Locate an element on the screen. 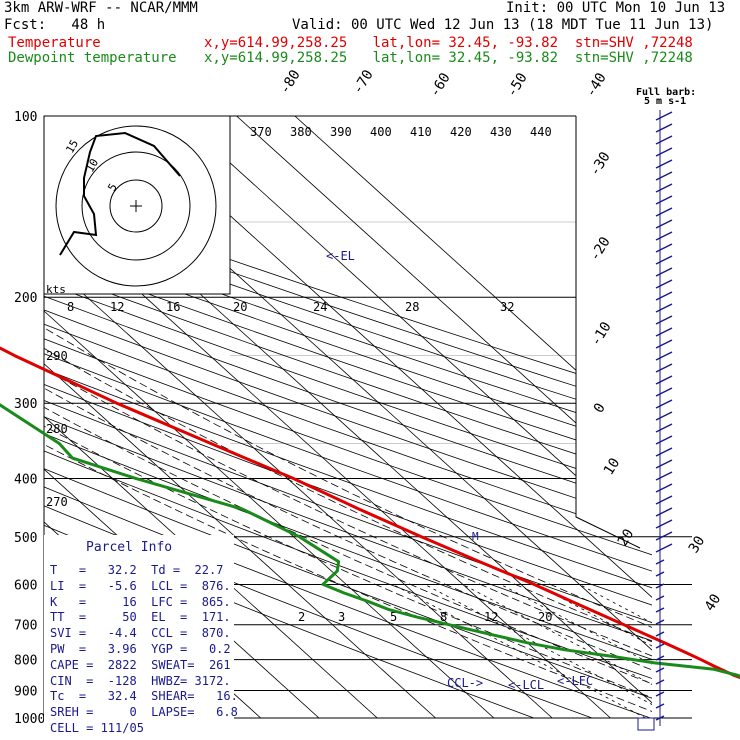 This screenshot has height=740, width=740. parcel-info-row: CAPE = 2822 SWEAT= 261 is located at coordinates (140, 664).